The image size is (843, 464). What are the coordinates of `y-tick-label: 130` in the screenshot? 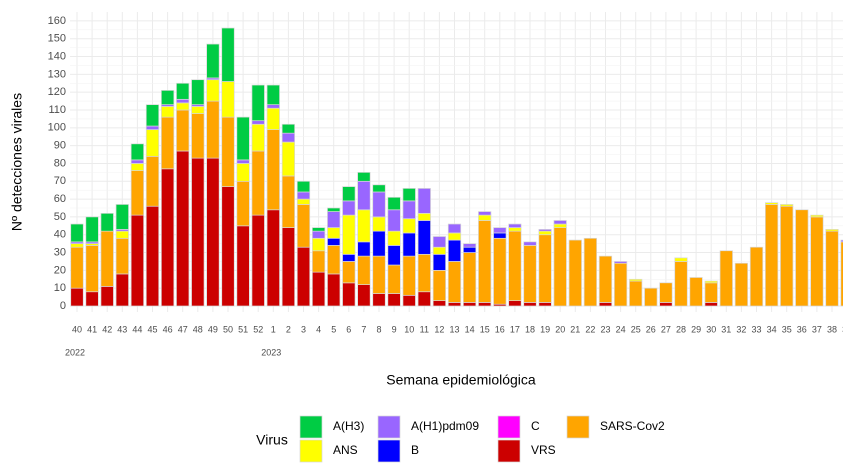 It's located at (57, 74).